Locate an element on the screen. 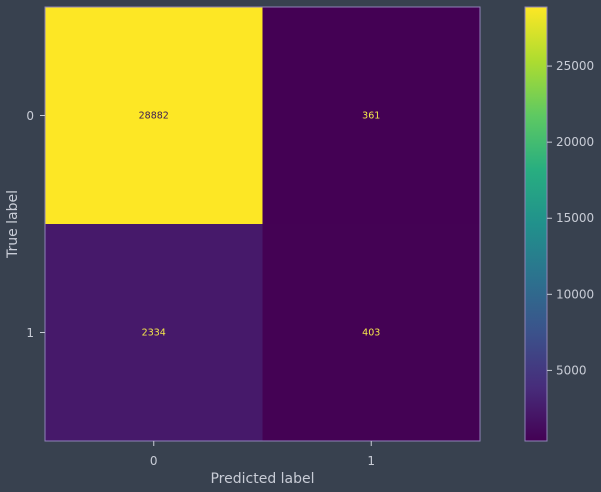 The width and height of the screenshot is (601, 492). x-axis-label: Predicted label is located at coordinates (262, 479).